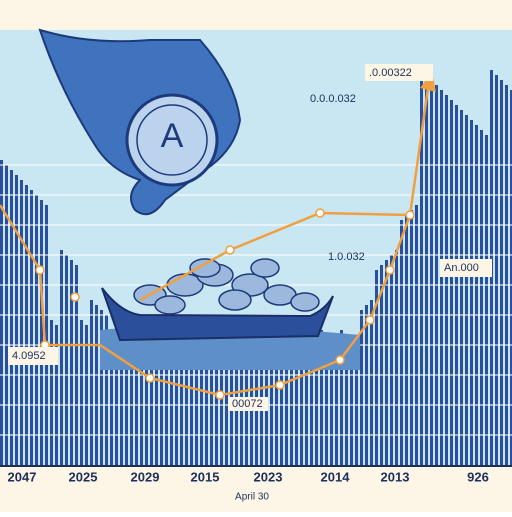 The height and width of the screenshot is (517, 512). I want to click on x-label: 926, so click(478, 476).